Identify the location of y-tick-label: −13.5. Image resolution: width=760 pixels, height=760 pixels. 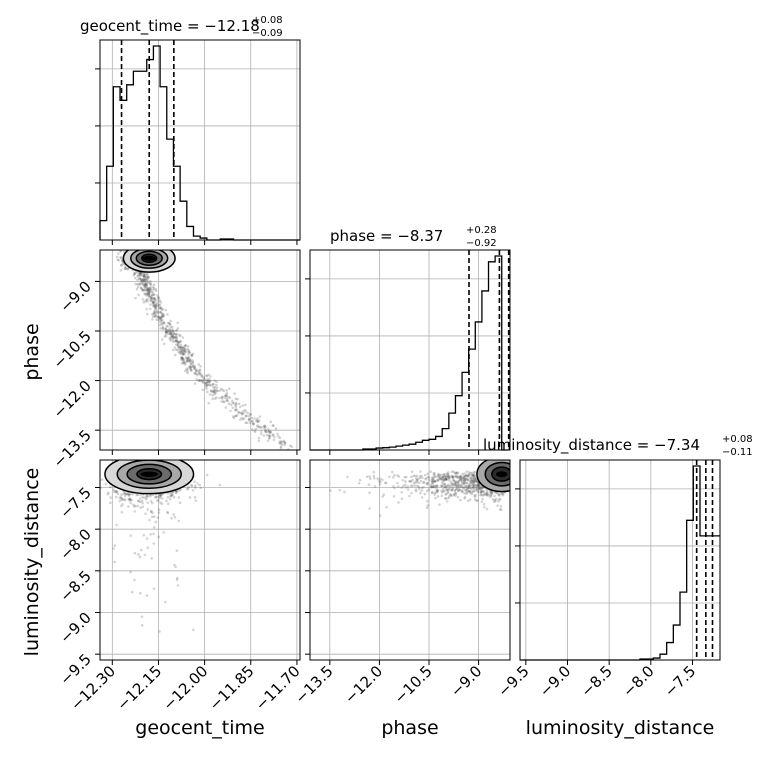
(72, 448).